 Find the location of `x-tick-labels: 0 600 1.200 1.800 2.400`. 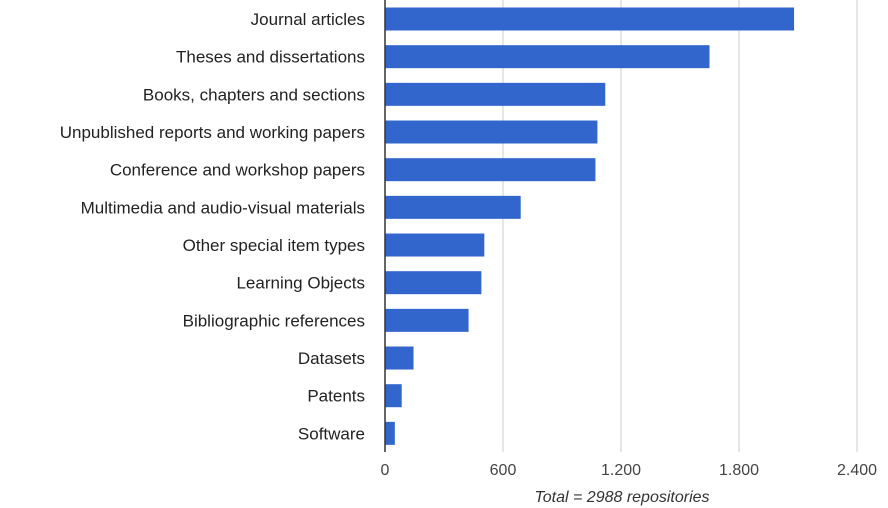

x-tick-labels: 0 600 1.200 1.800 2.400 is located at coordinates (629, 470).